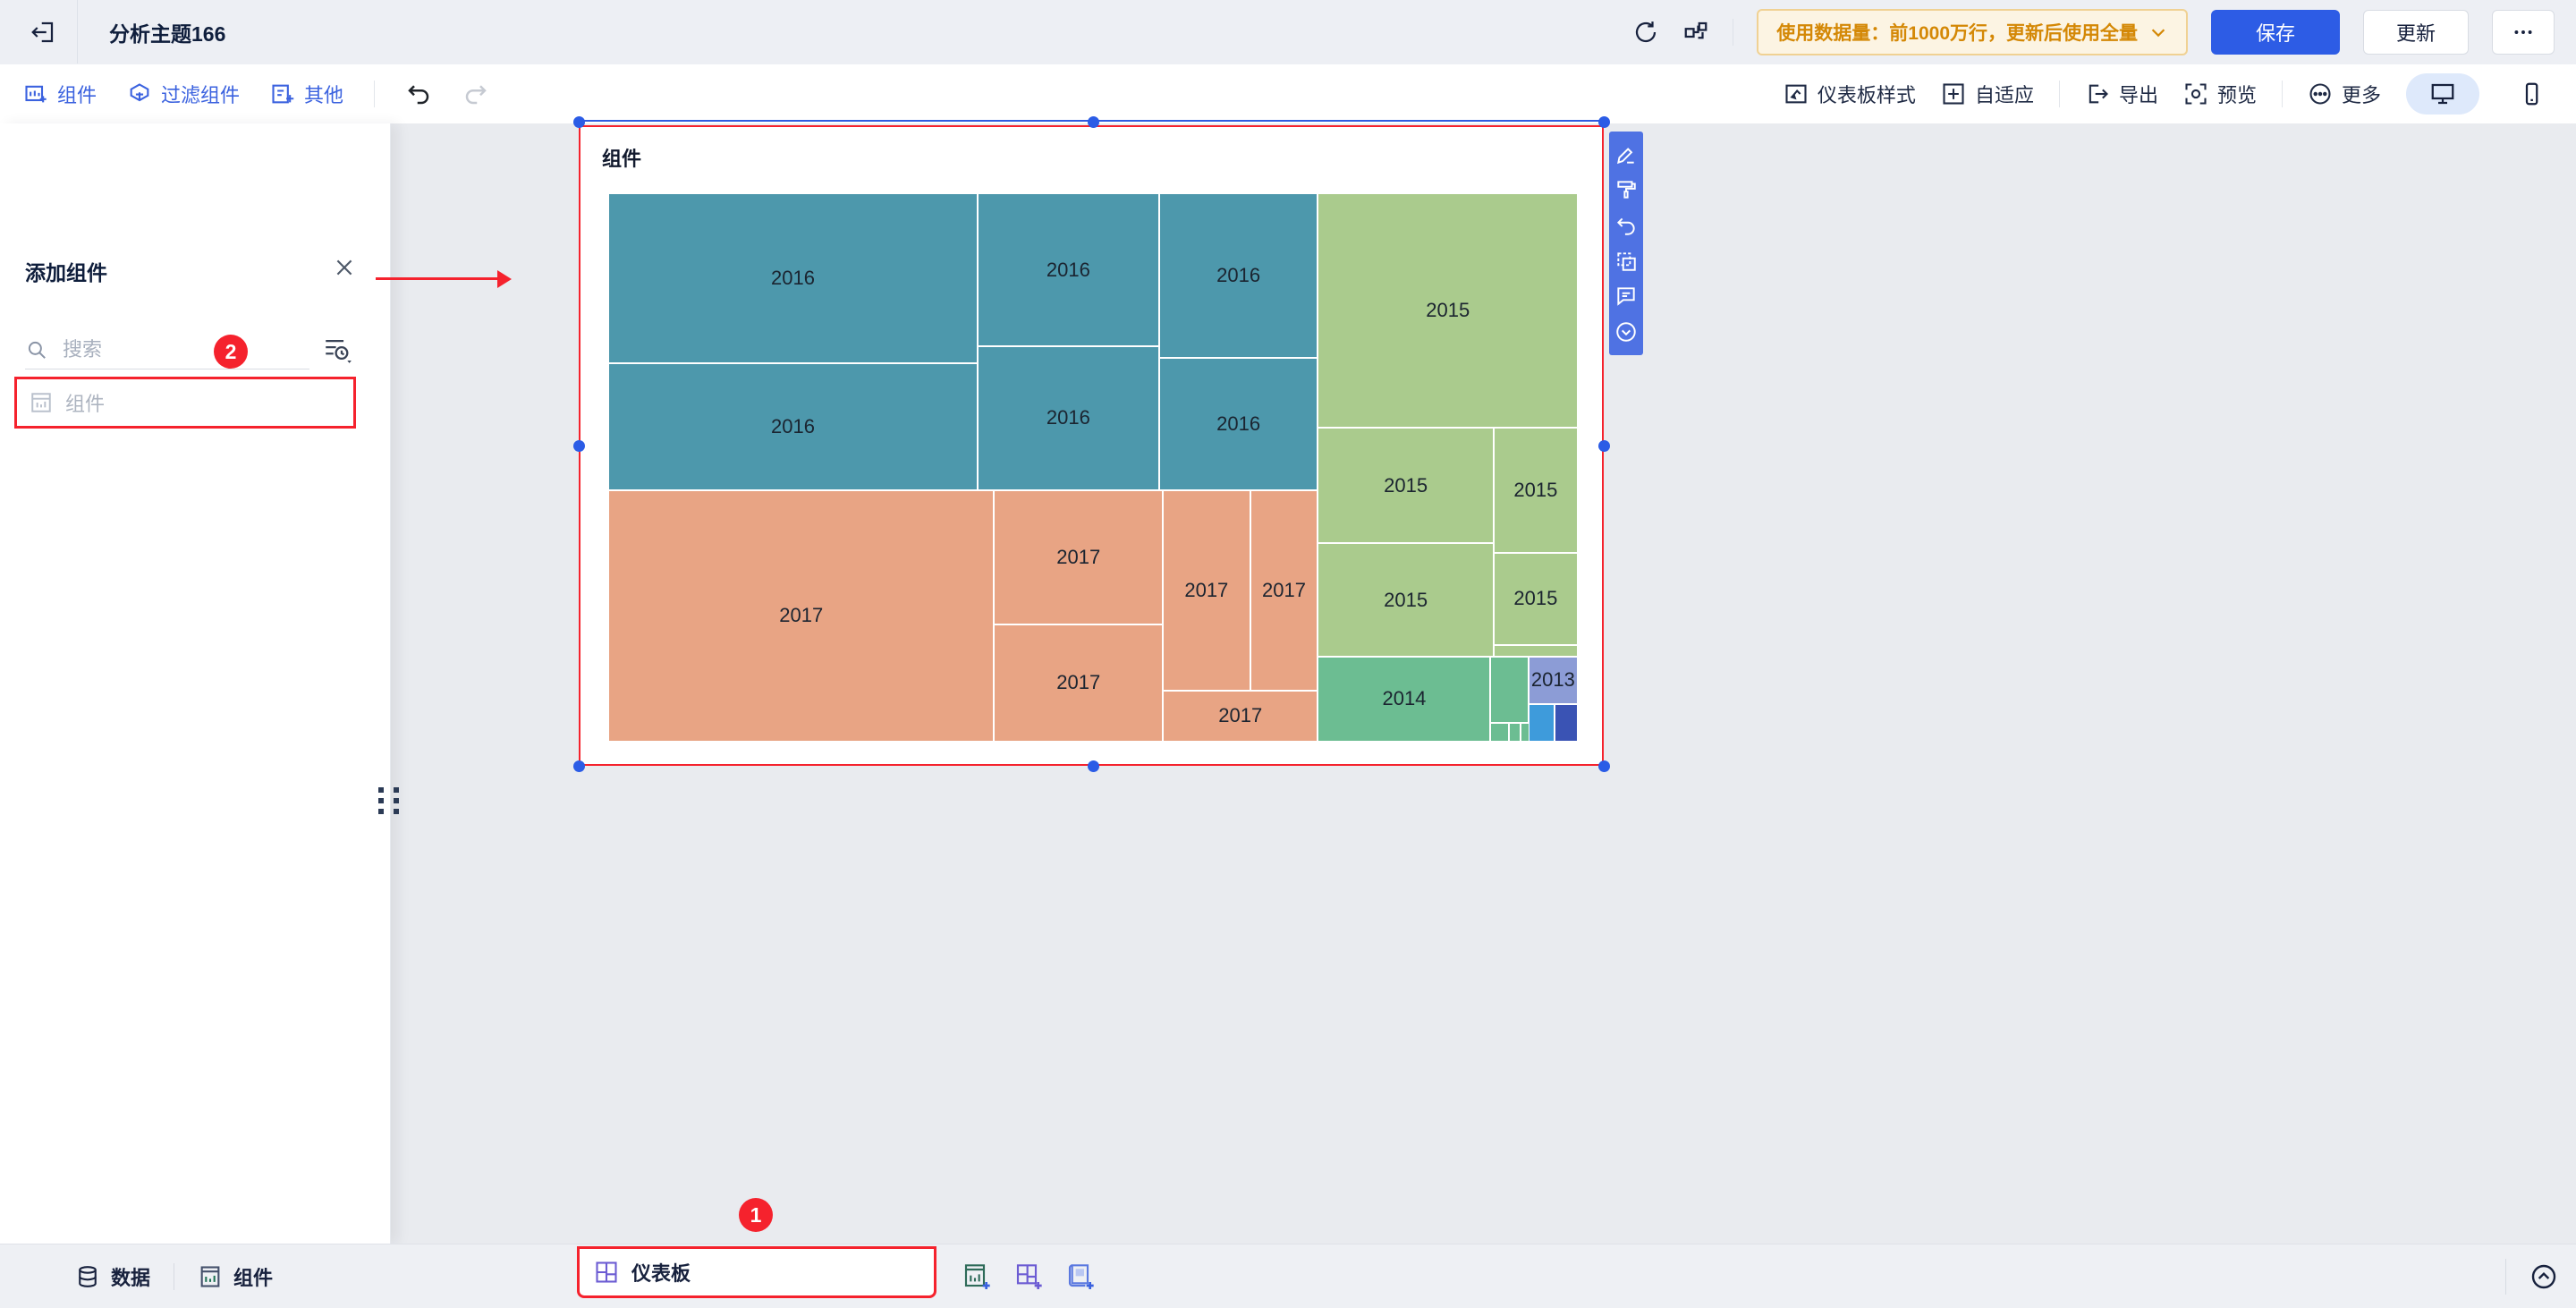 Image resolution: width=2576 pixels, height=1308 pixels. I want to click on comment-icon, so click(1626, 296).